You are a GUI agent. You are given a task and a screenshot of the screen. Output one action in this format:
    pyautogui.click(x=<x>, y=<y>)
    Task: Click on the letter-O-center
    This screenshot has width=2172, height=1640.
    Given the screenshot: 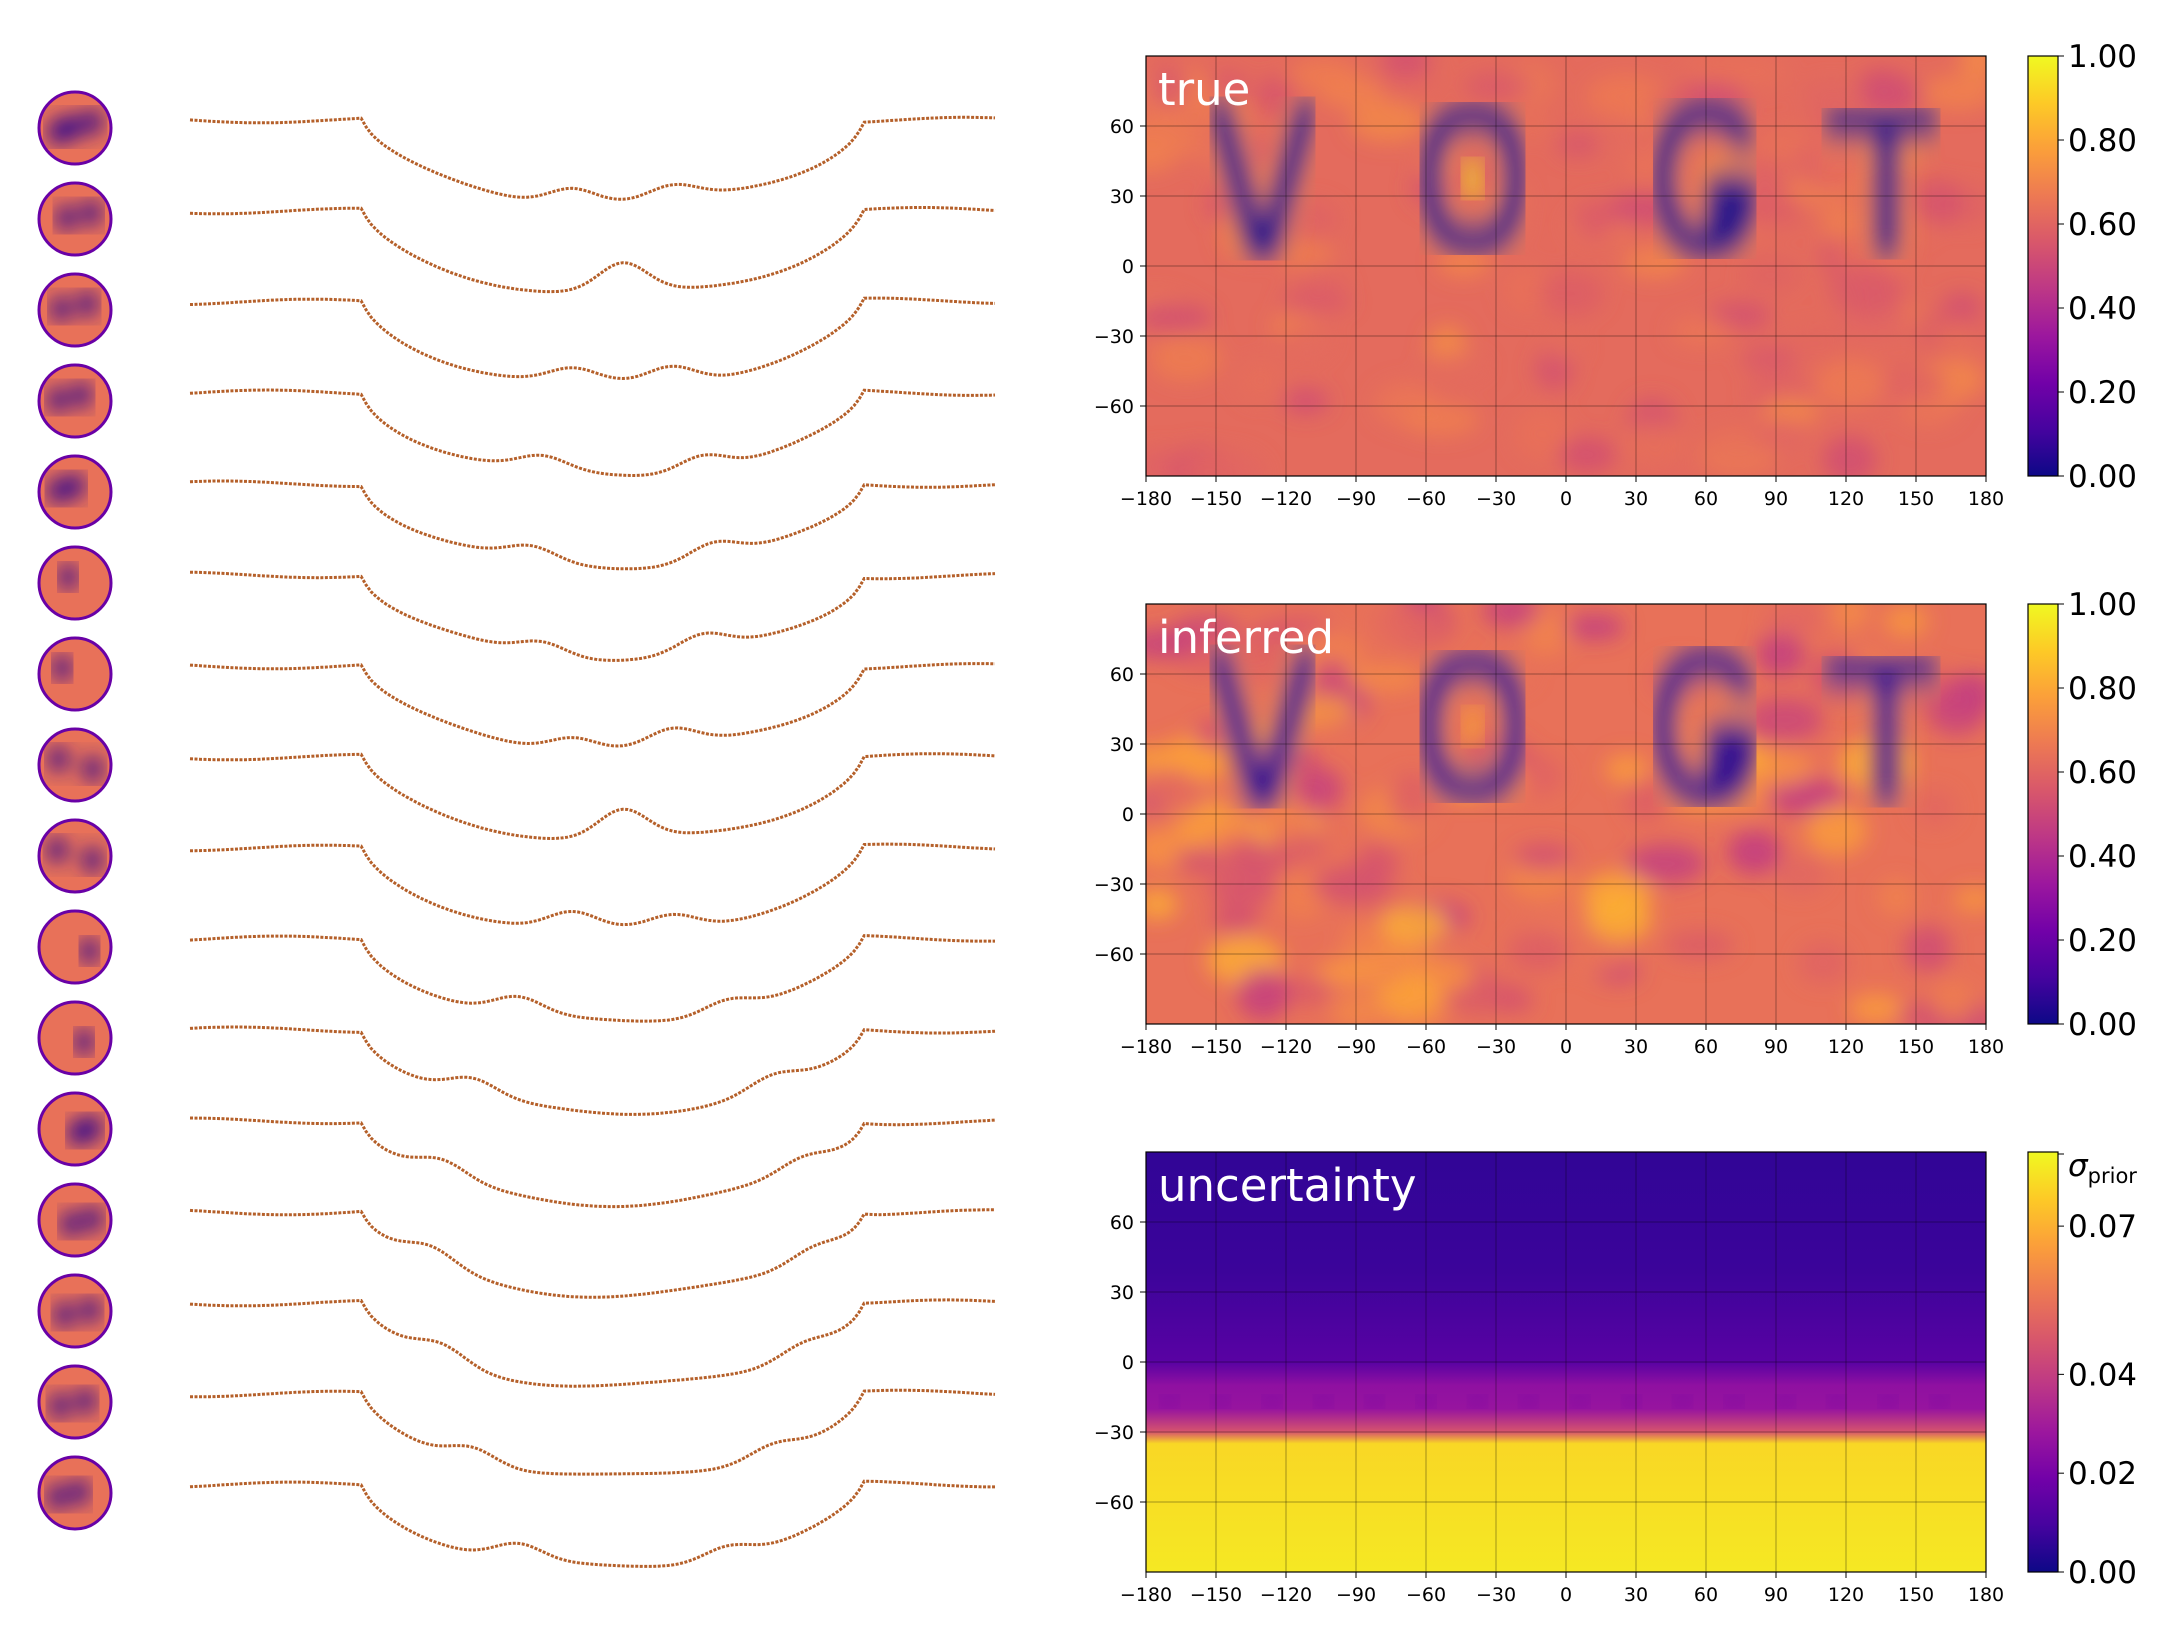 What is the action you would take?
    pyautogui.click(x=1472, y=178)
    